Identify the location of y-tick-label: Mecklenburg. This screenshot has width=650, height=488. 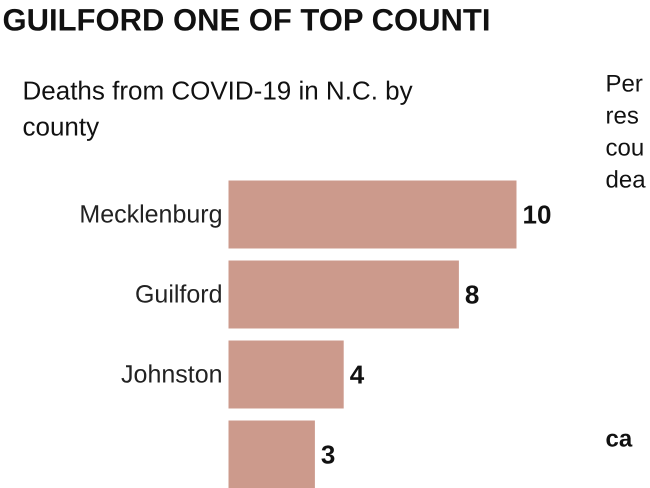
(151, 214).